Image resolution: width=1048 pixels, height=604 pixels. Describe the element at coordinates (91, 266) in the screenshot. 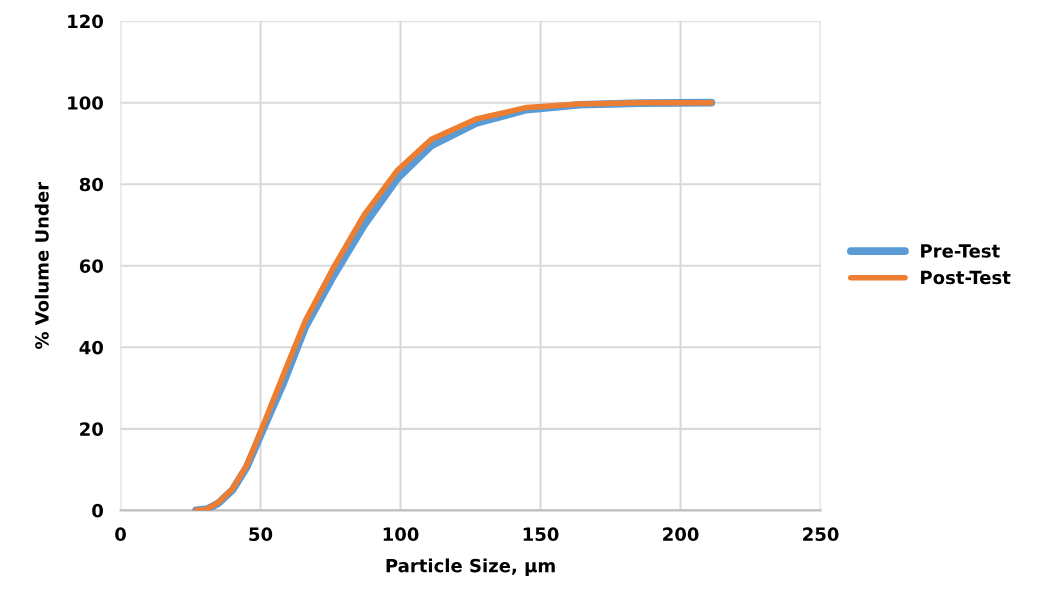

I see `y-tick-label: 60` at that location.